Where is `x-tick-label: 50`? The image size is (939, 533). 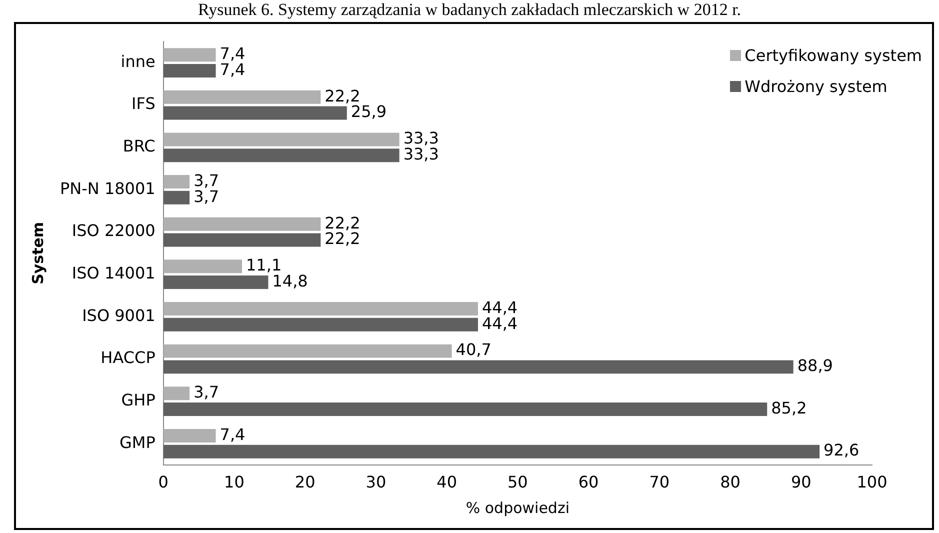 x-tick-label: 50 is located at coordinates (517, 482).